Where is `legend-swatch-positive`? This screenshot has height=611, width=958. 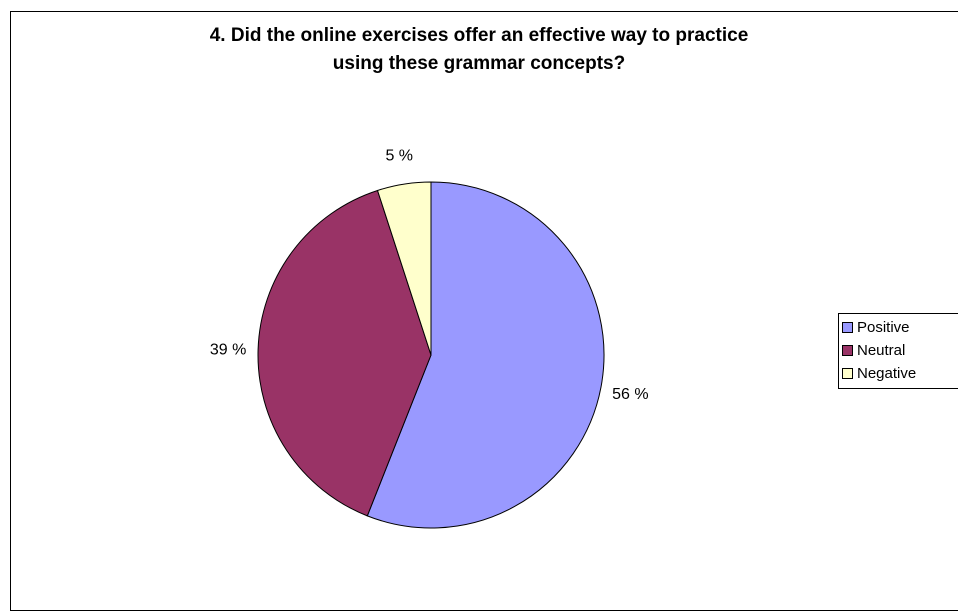
legend-swatch-positive is located at coordinates (847, 327).